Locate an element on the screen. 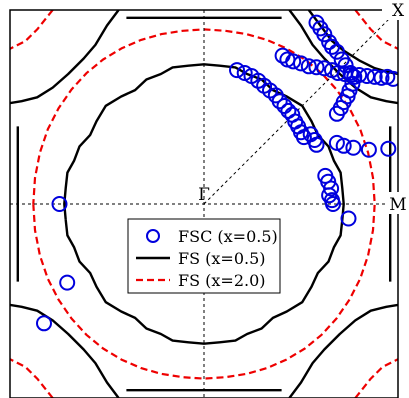 Image resolution: width=409 pixels, height=398 pixels. edge-label-bg is located at coordinates (397, 203).